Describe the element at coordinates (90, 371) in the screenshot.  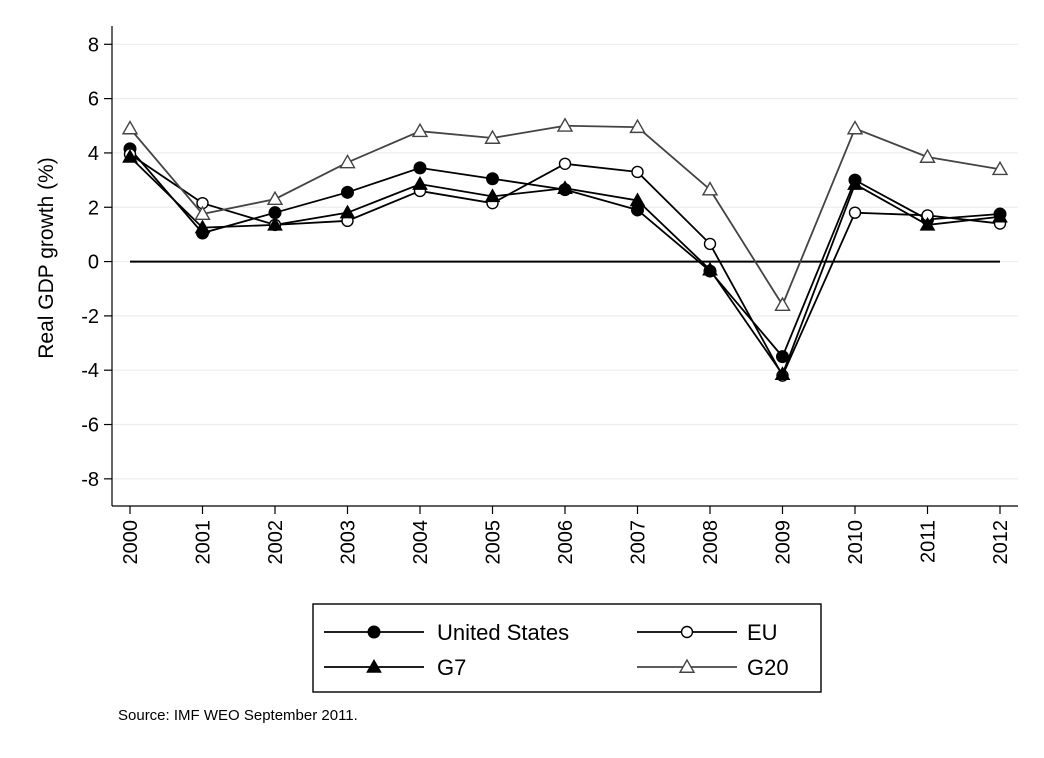
I see `y-tick-label: -4` at that location.